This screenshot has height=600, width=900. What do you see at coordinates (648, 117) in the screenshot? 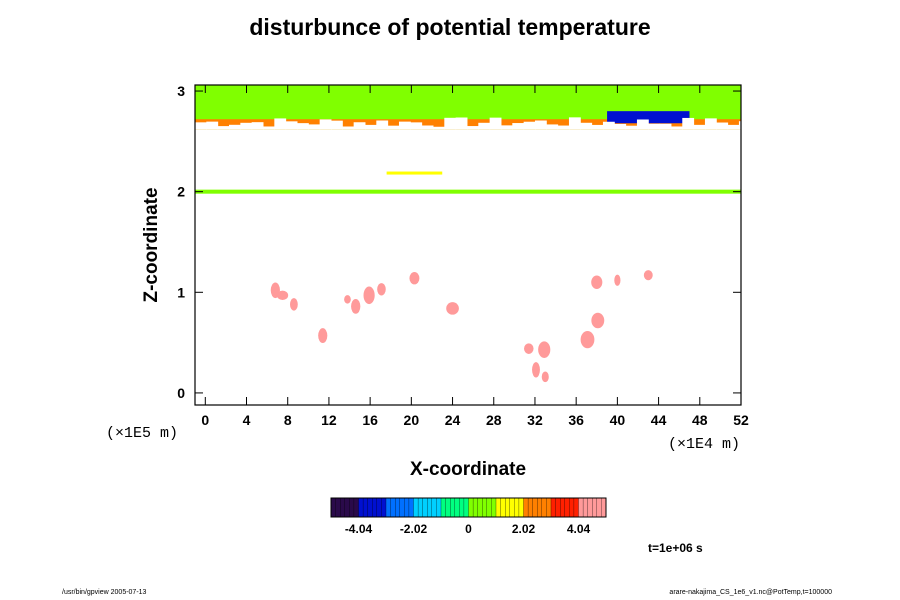
I see `blue-patch` at bounding box center [648, 117].